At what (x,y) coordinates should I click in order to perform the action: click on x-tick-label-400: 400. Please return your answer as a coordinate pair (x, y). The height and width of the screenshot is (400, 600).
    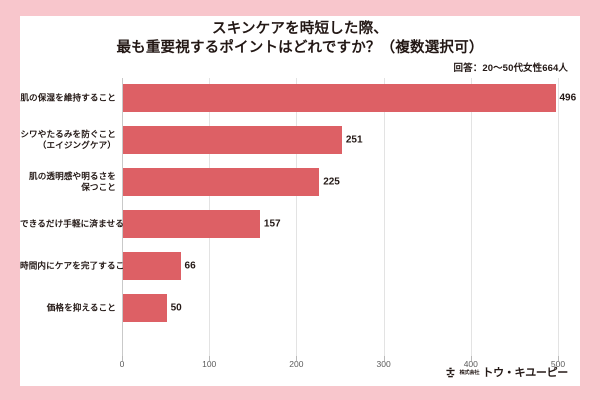
    Looking at the image, I should click on (470, 364).